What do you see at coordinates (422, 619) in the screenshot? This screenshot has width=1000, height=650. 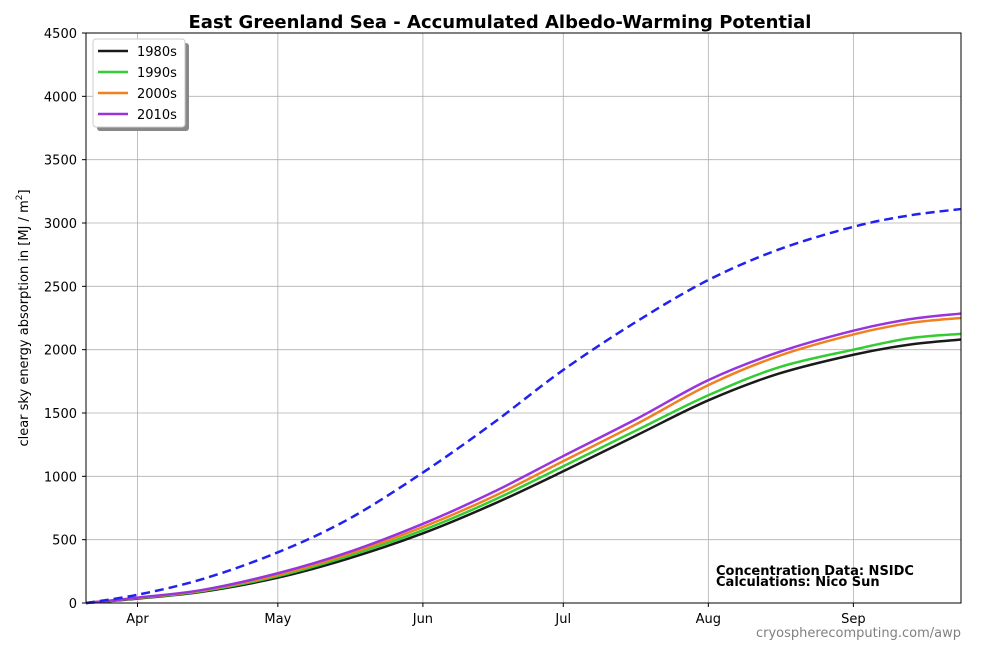 I see `x-tick-label: Jun` at bounding box center [422, 619].